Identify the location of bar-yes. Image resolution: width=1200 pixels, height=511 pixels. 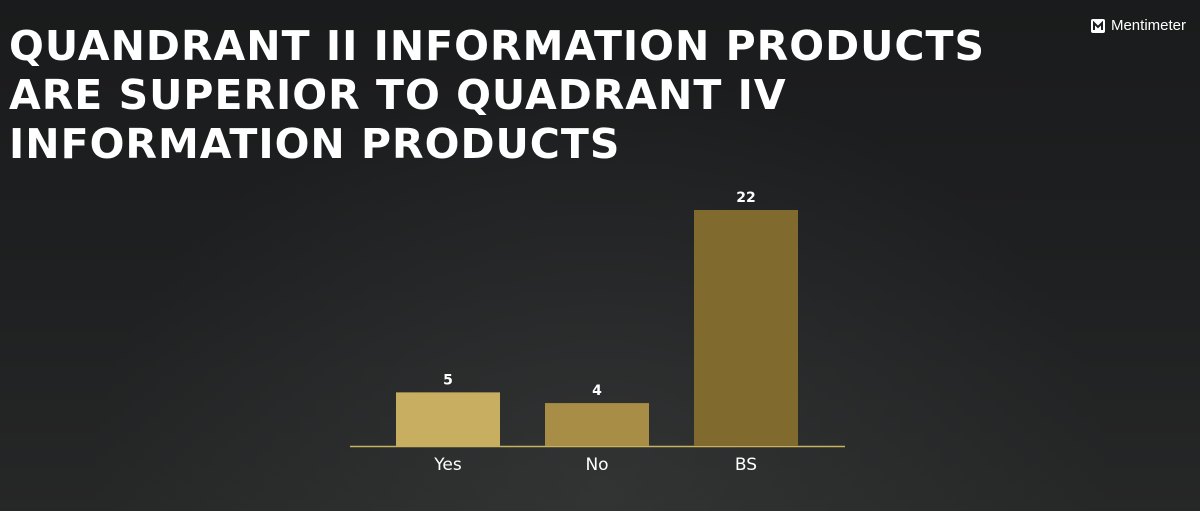
(448, 419).